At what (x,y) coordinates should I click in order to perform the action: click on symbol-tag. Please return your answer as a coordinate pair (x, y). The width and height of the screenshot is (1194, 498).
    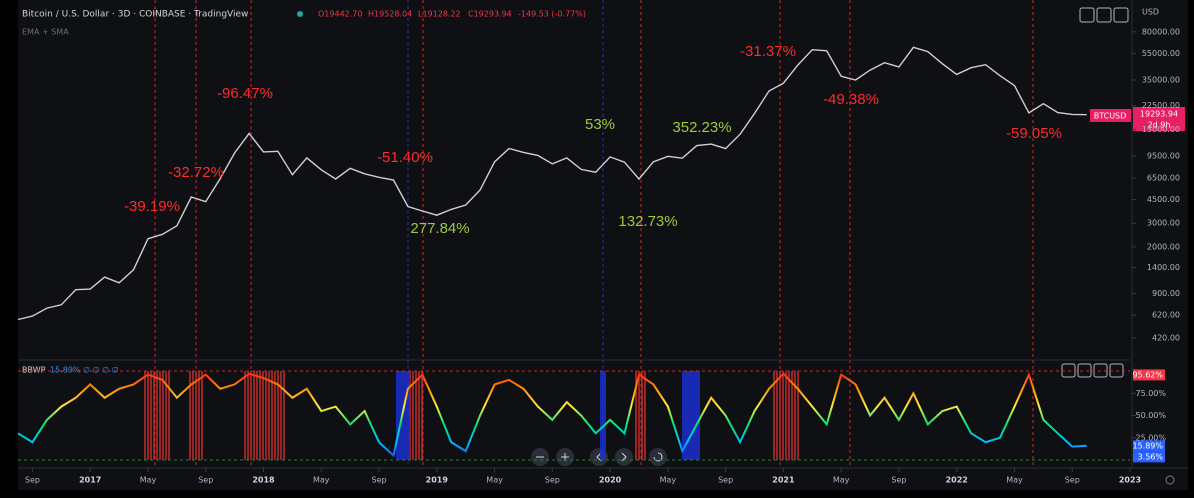
    Looking at the image, I should click on (1110, 115).